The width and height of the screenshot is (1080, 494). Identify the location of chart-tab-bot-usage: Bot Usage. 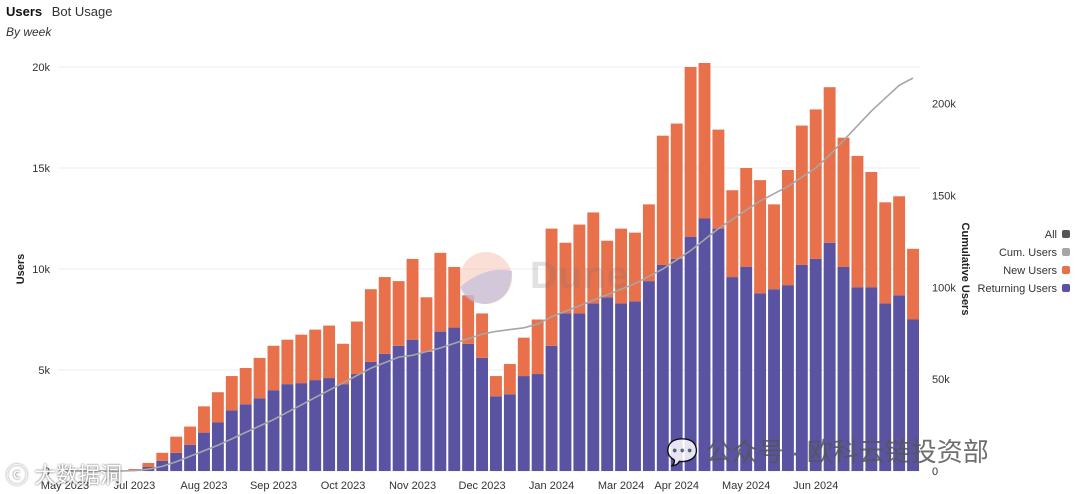
(82, 11).